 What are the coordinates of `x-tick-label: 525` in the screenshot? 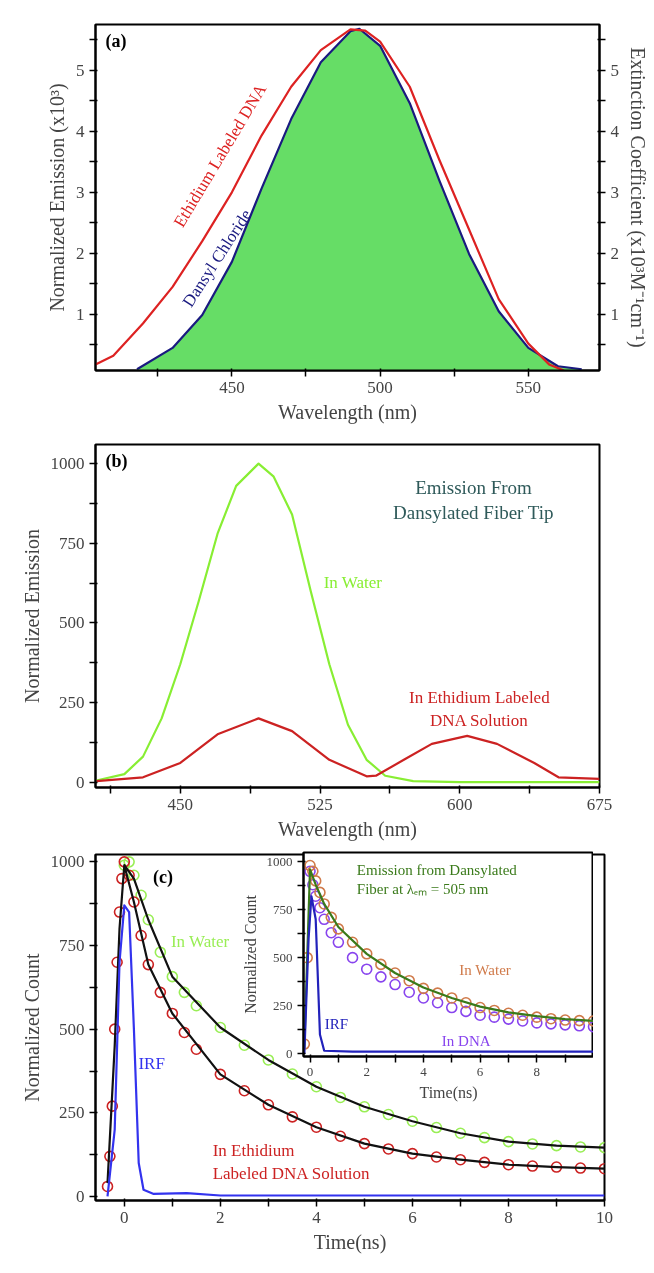 It's located at (320, 804).